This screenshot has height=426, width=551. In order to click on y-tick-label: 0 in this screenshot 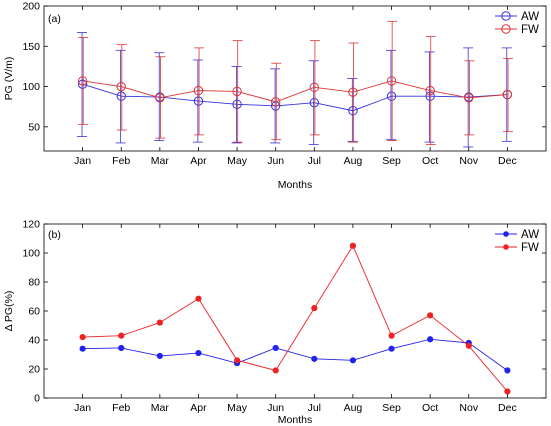, I will do `click(37, 399)`.